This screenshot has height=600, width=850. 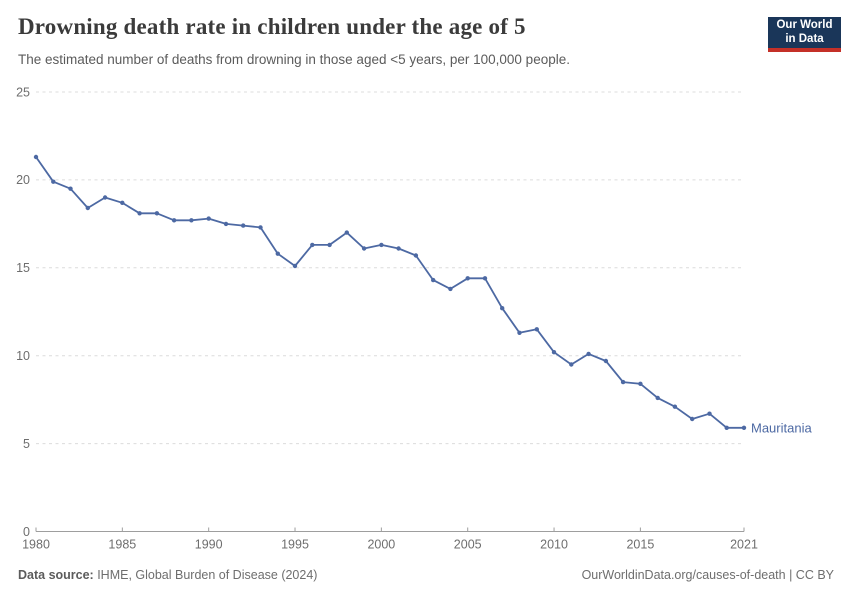 What do you see at coordinates (209, 545) in the screenshot?
I see `x-tick-label: 1990` at bounding box center [209, 545].